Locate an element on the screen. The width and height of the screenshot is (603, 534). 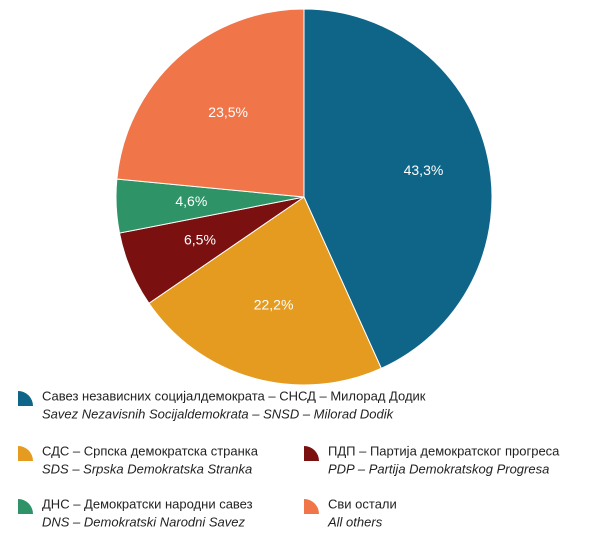
legend-label: СДС – Српска демократска странка is located at coordinates (150, 450).